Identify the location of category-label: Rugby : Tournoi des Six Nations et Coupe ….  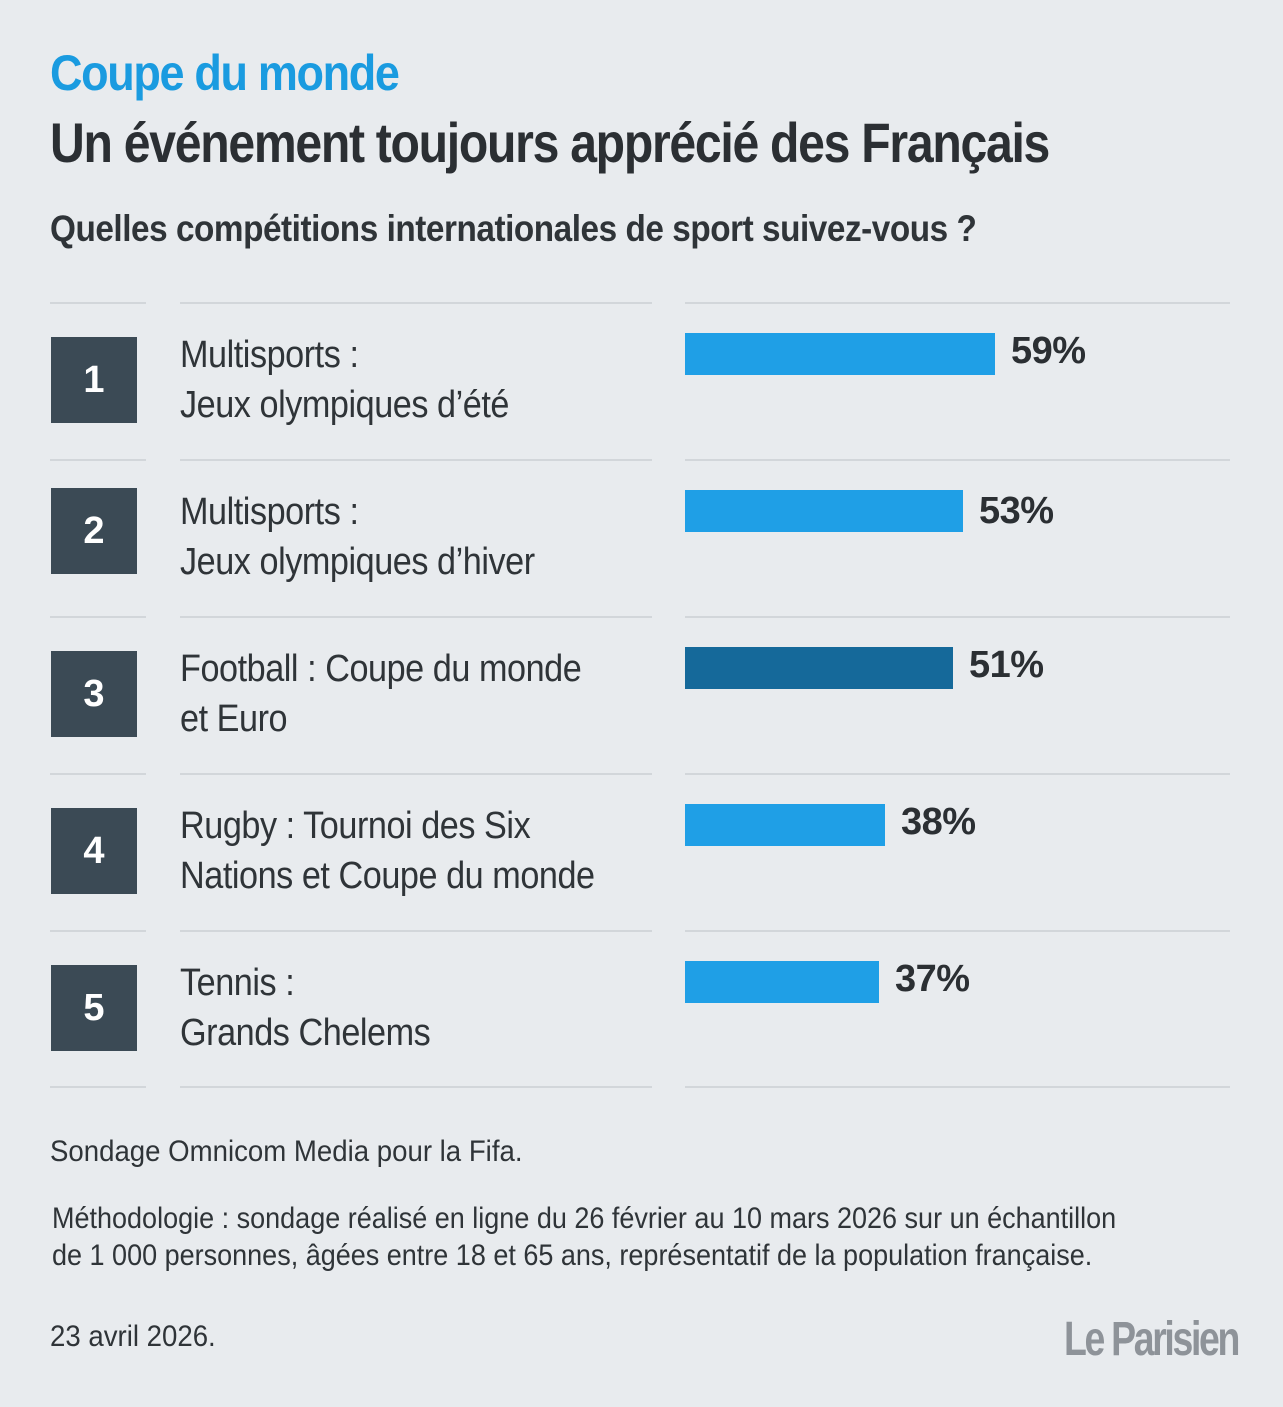
(420, 851).